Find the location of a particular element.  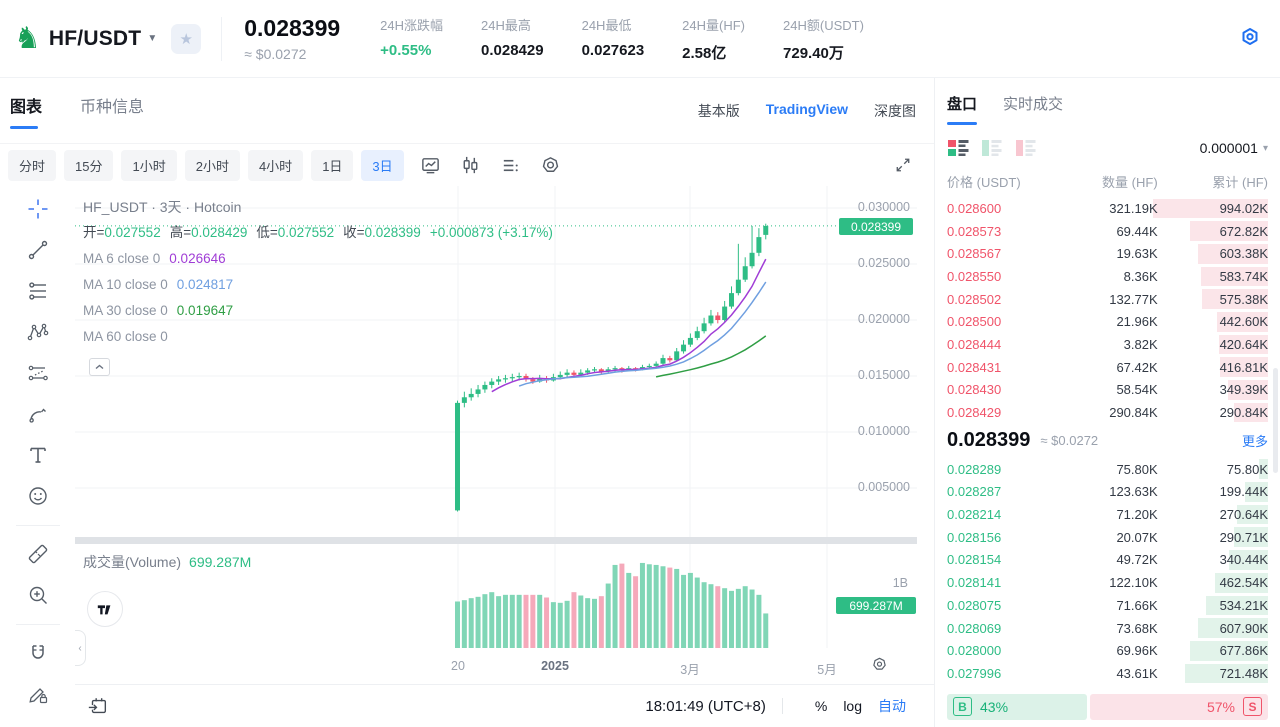

forecast-tool is located at coordinates (38, 373).